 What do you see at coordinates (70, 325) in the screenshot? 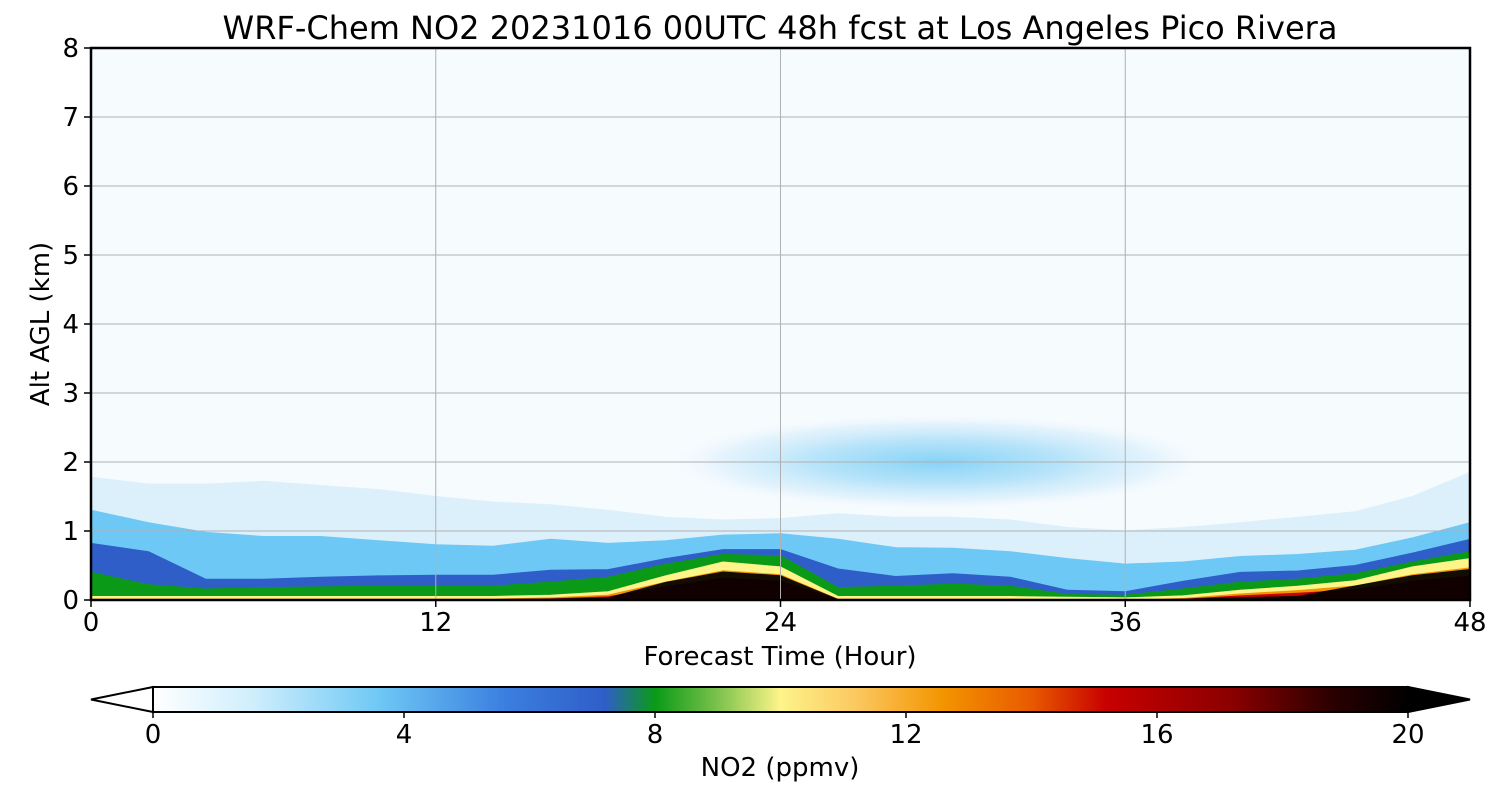
I see `y-tick-label: 4` at bounding box center [70, 325].